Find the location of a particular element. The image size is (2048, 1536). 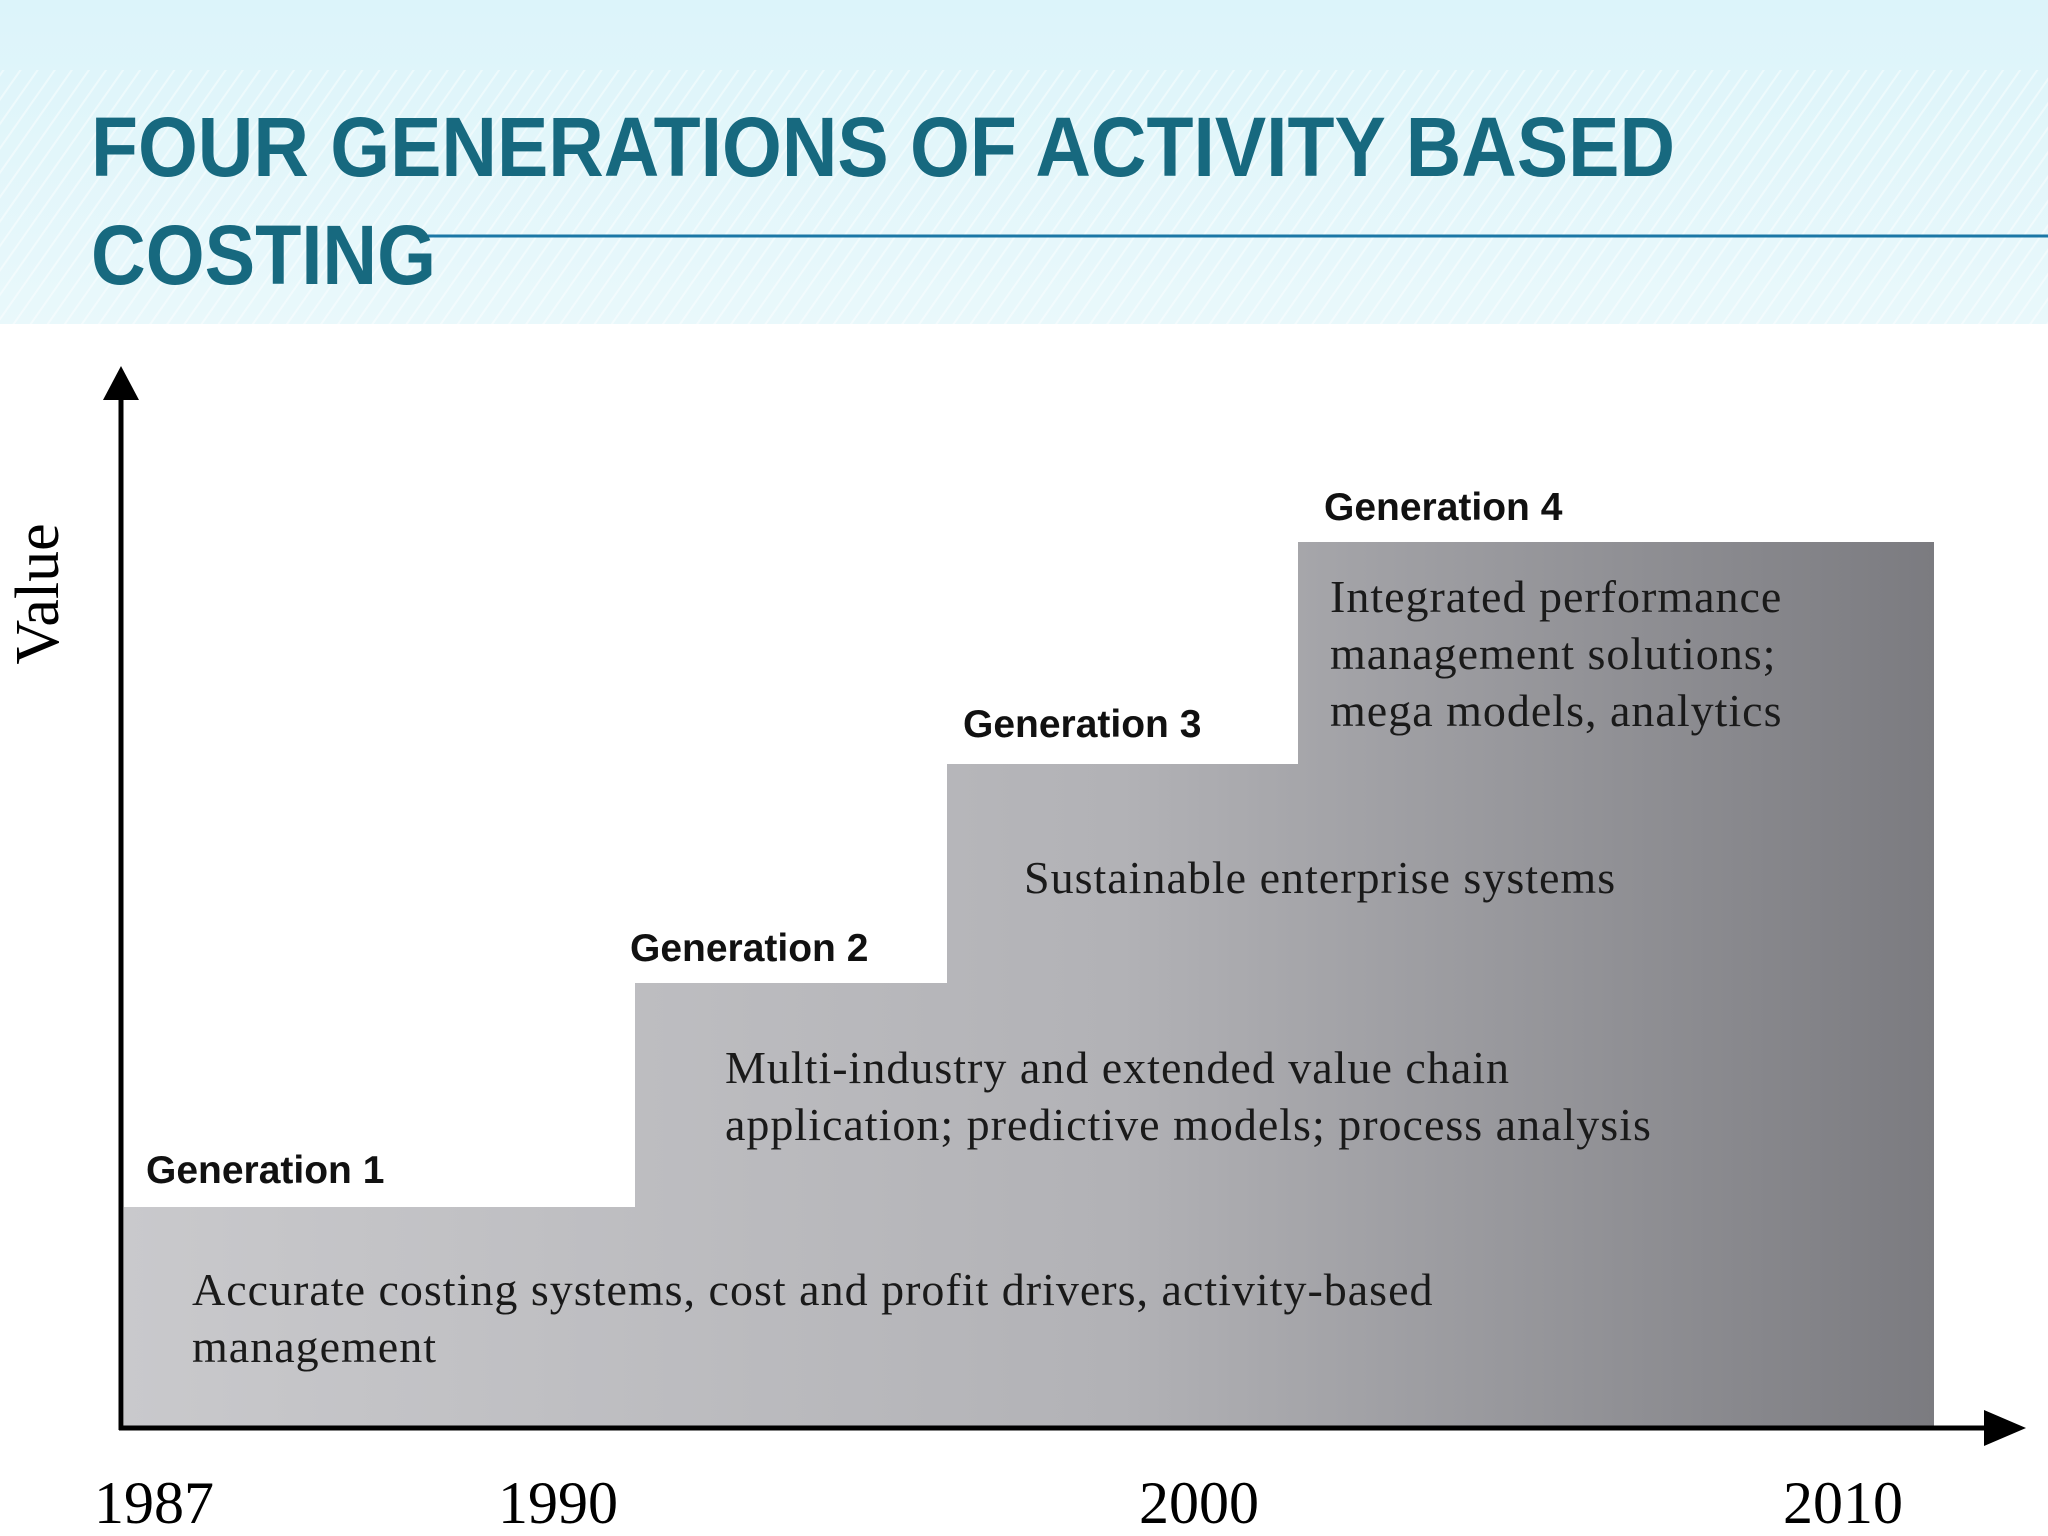

title-line: FOUR GENERATIONS OF ACTIVITY BASED is located at coordinates (883, 147).